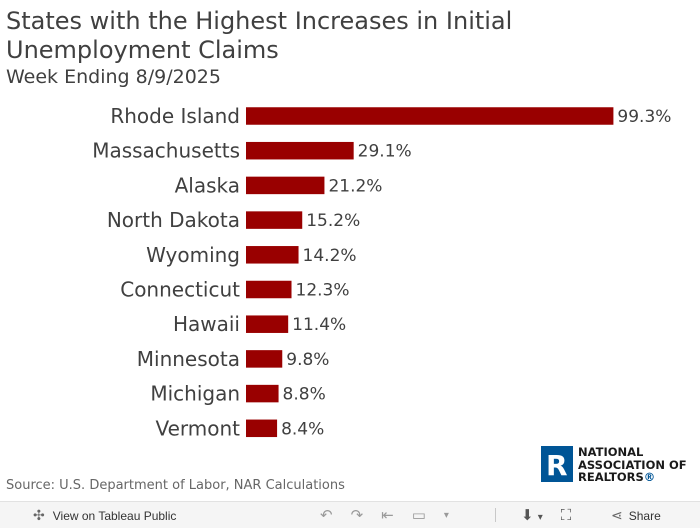 The width and height of the screenshot is (700, 528). I want to click on logo-reg: ®, so click(649, 477).